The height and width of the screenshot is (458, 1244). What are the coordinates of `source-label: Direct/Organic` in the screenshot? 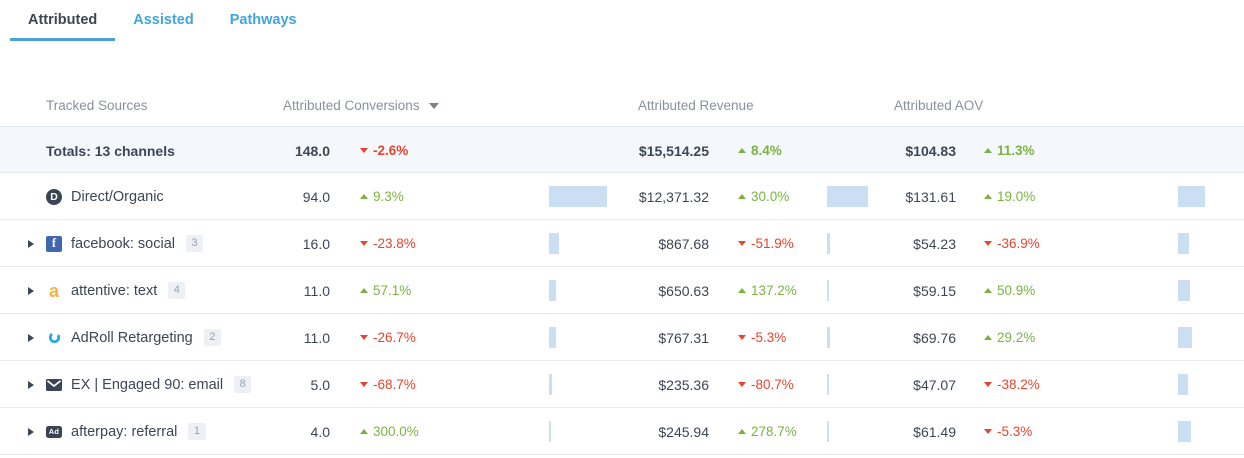 It's located at (117, 196).